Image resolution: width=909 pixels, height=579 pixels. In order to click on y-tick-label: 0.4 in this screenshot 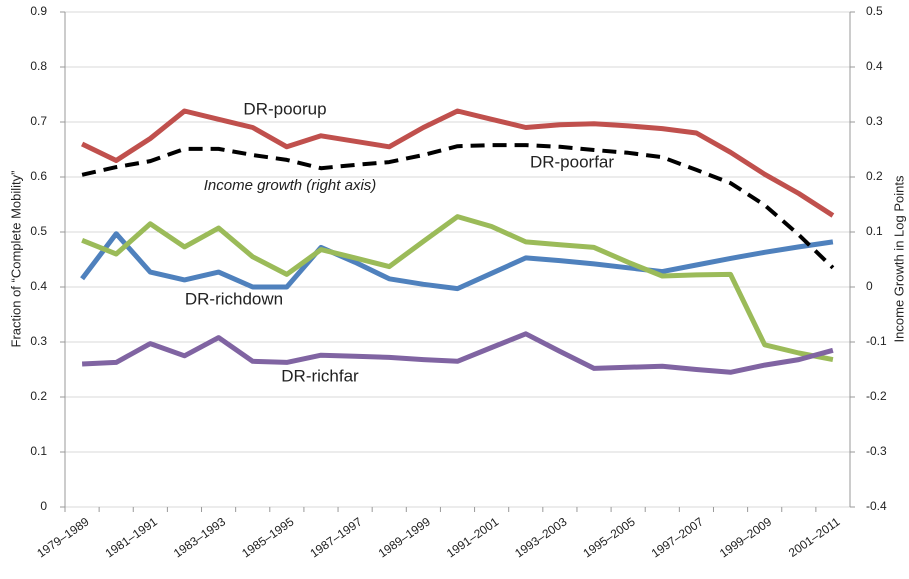, I will do `click(38, 286)`.